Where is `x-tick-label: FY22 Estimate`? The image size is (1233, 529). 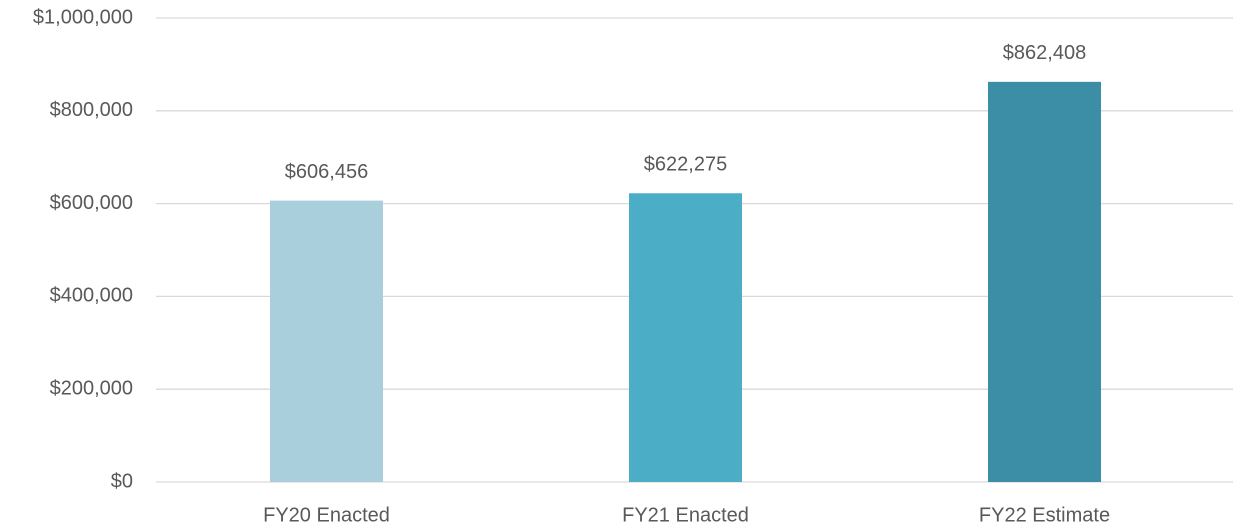 x-tick-label: FY22 Estimate is located at coordinates (1044, 515).